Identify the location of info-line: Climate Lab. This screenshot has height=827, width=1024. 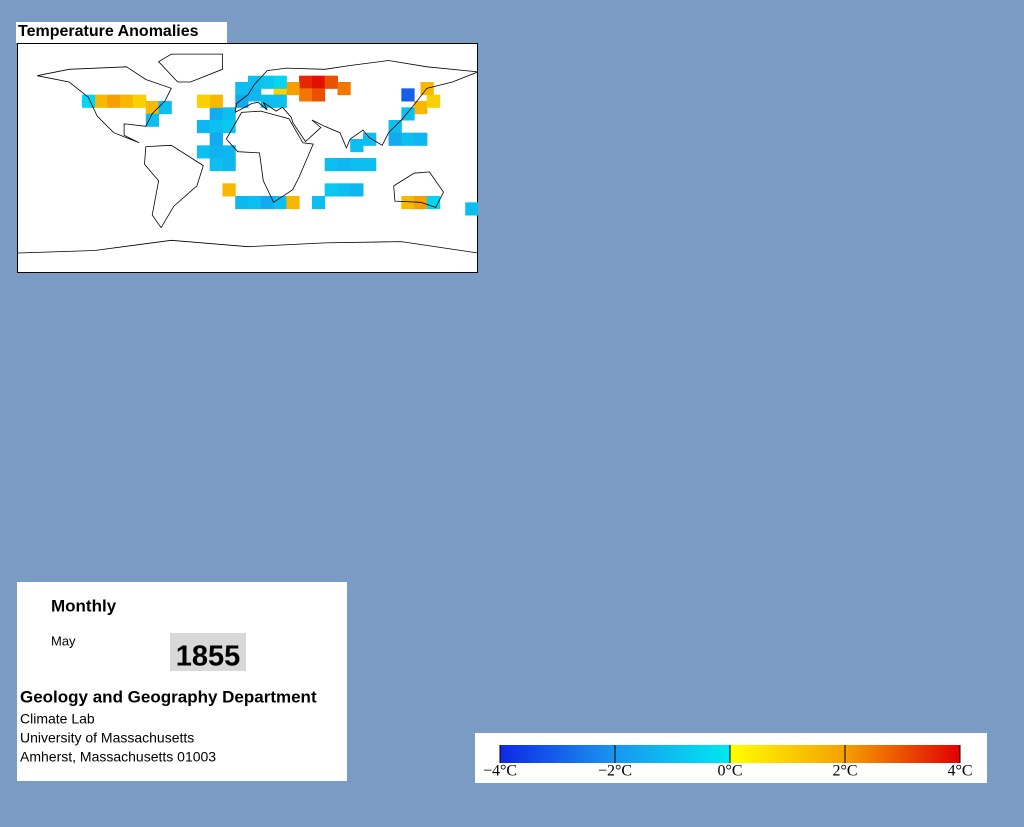
(57, 719).